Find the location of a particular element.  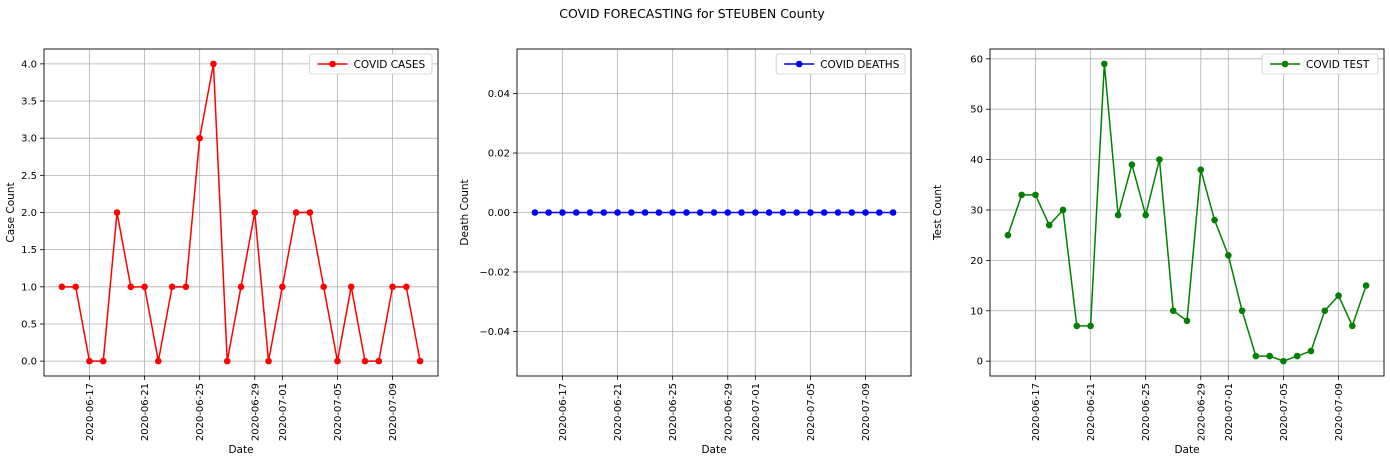

y-tick-label: −0.04 is located at coordinates (494, 332).